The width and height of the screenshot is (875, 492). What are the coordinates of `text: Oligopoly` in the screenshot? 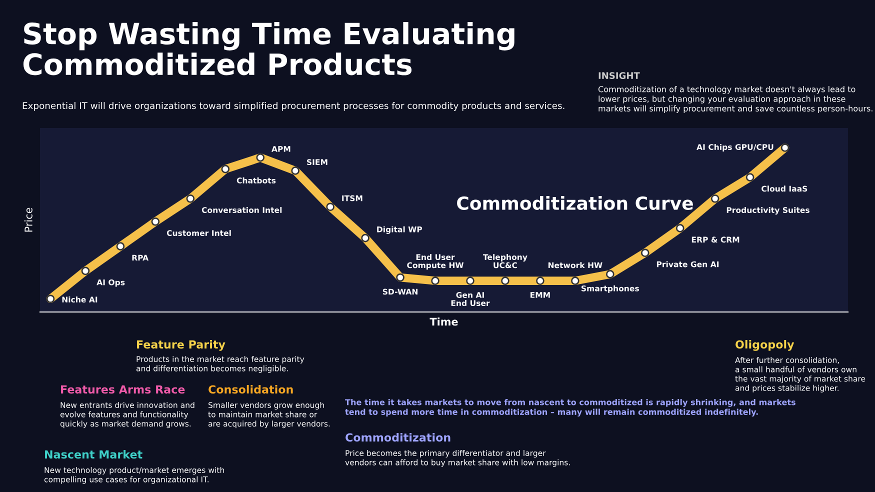 It's located at (765, 345).